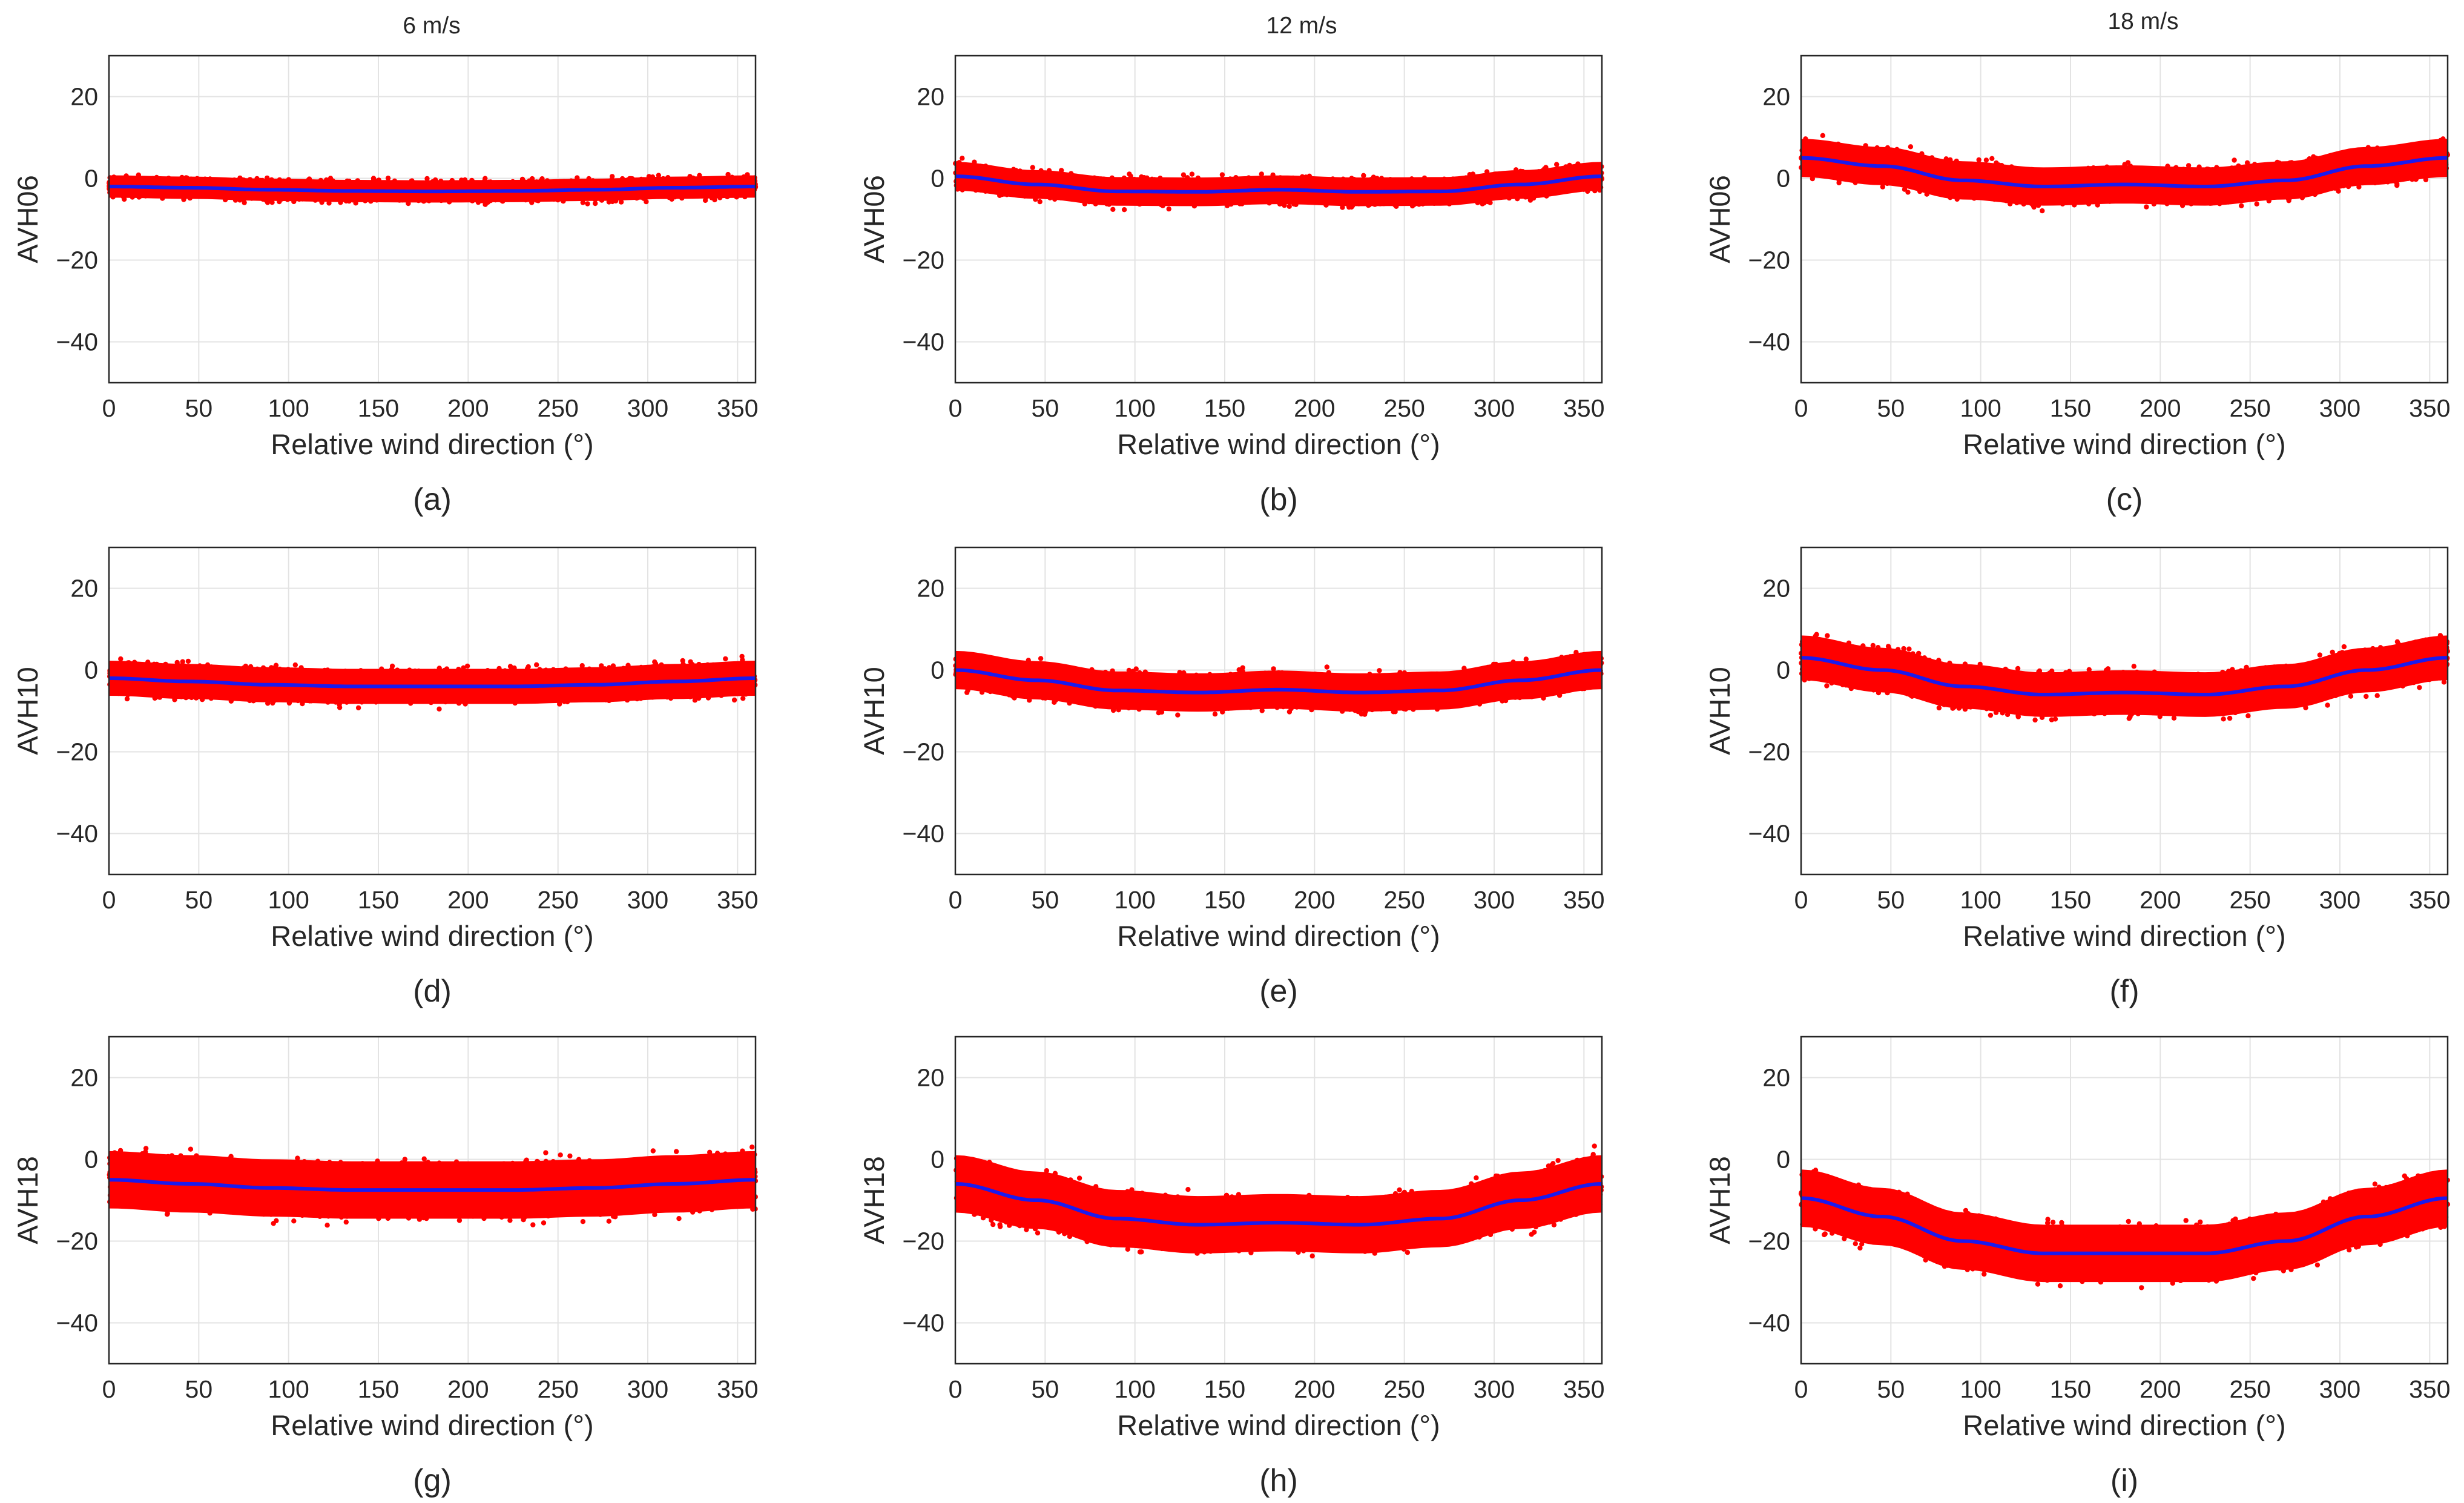  What do you see at coordinates (468, 408) in the screenshot?
I see `x-tick-label: 200` at bounding box center [468, 408].